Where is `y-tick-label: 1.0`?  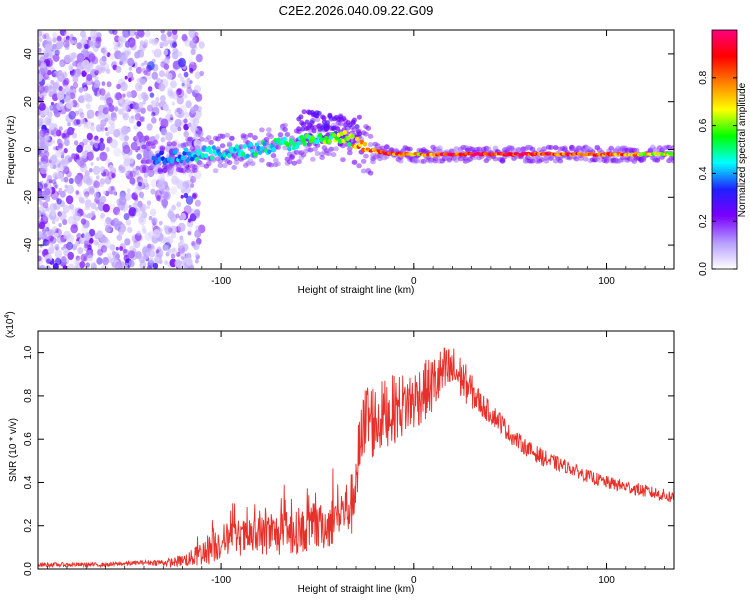
y-tick-label: 1.0 is located at coordinates (28, 352).